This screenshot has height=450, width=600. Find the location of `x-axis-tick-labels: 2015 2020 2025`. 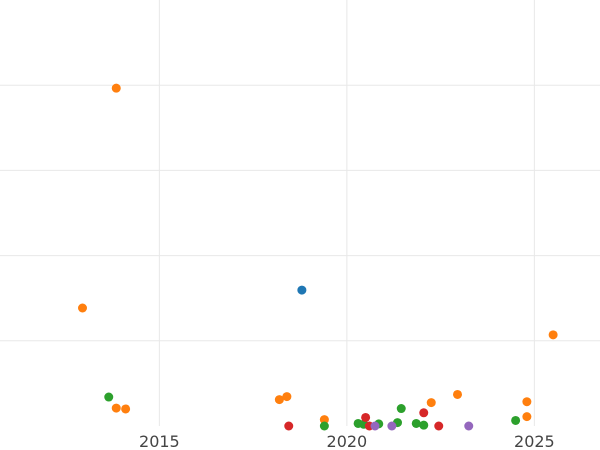

x-axis-tick-labels: 2015 2020 2025 is located at coordinates (347, 441).